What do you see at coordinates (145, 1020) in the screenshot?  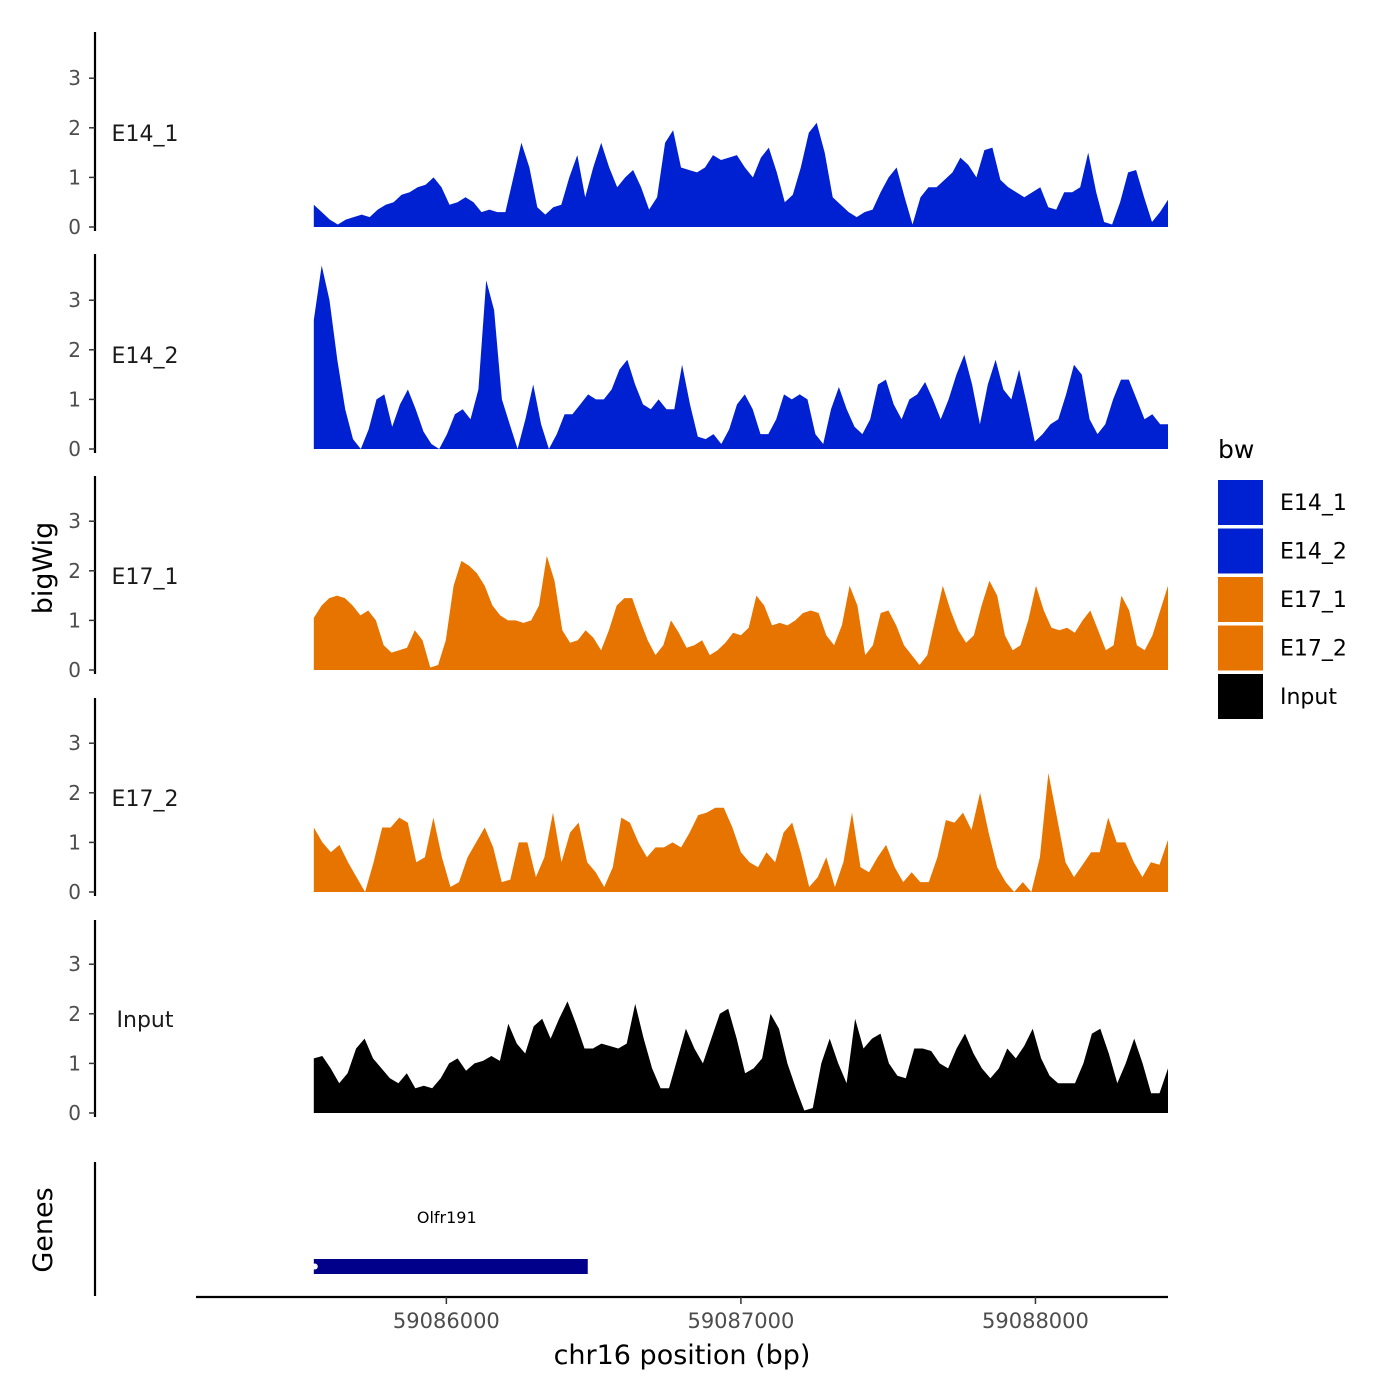 I see `track-label: Input` at bounding box center [145, 1020].